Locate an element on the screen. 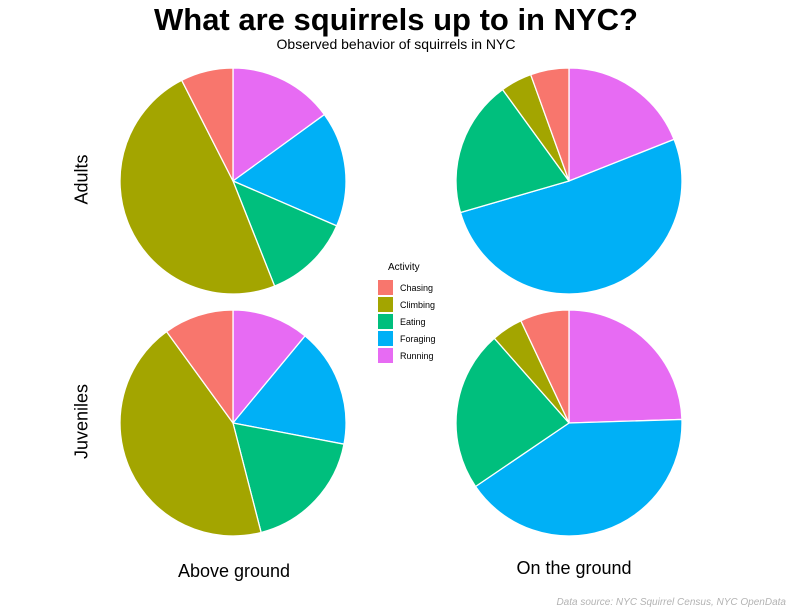 This screenshot has width=792, height=612. pie-slice-juveniles-above-ground-foraging is located at coordinates (289, 390).